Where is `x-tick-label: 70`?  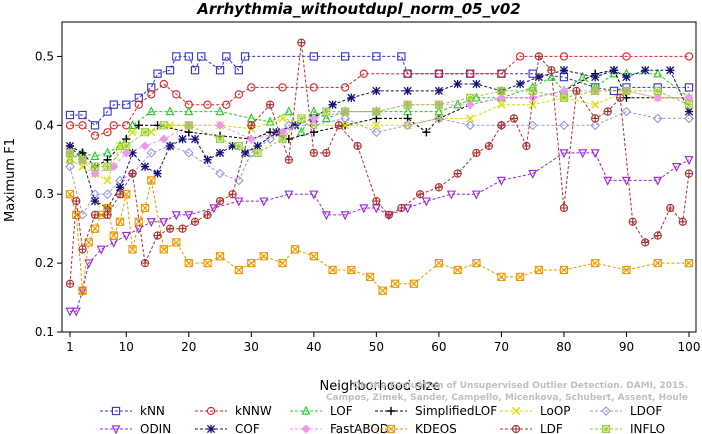
x-tick-label: 70 is located at coordinates (501, 347).